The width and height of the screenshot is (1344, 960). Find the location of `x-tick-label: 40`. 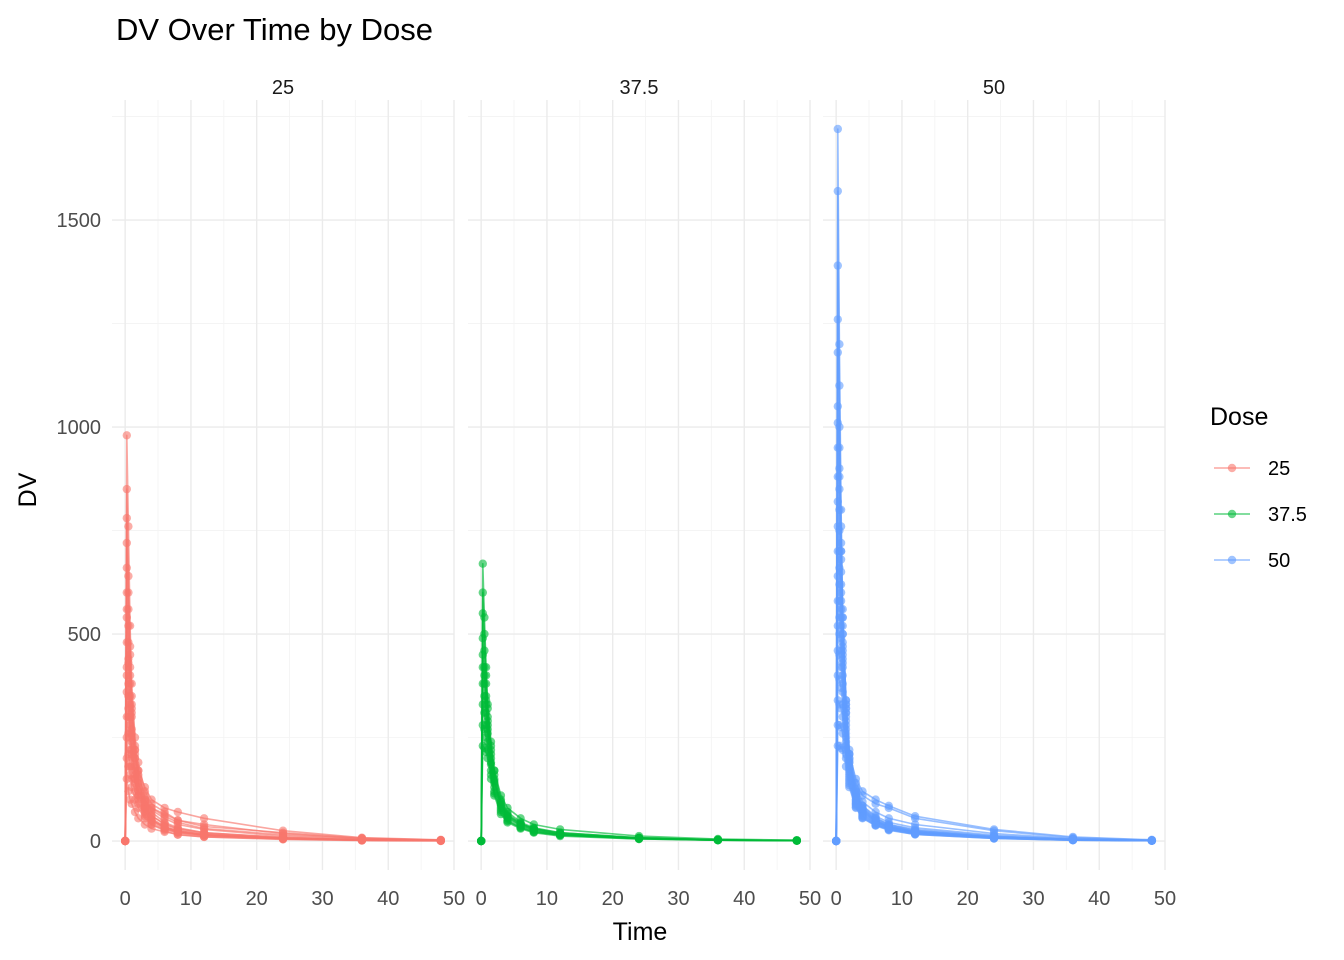

x-tick-label: 40 is located at coordinates (1099, 899).